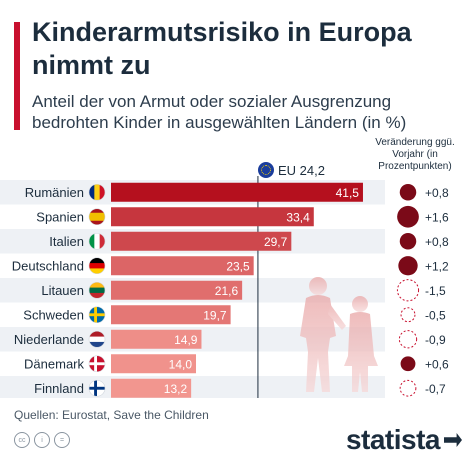  I want to click on change-value-label: +1,6, so click(437, 217).